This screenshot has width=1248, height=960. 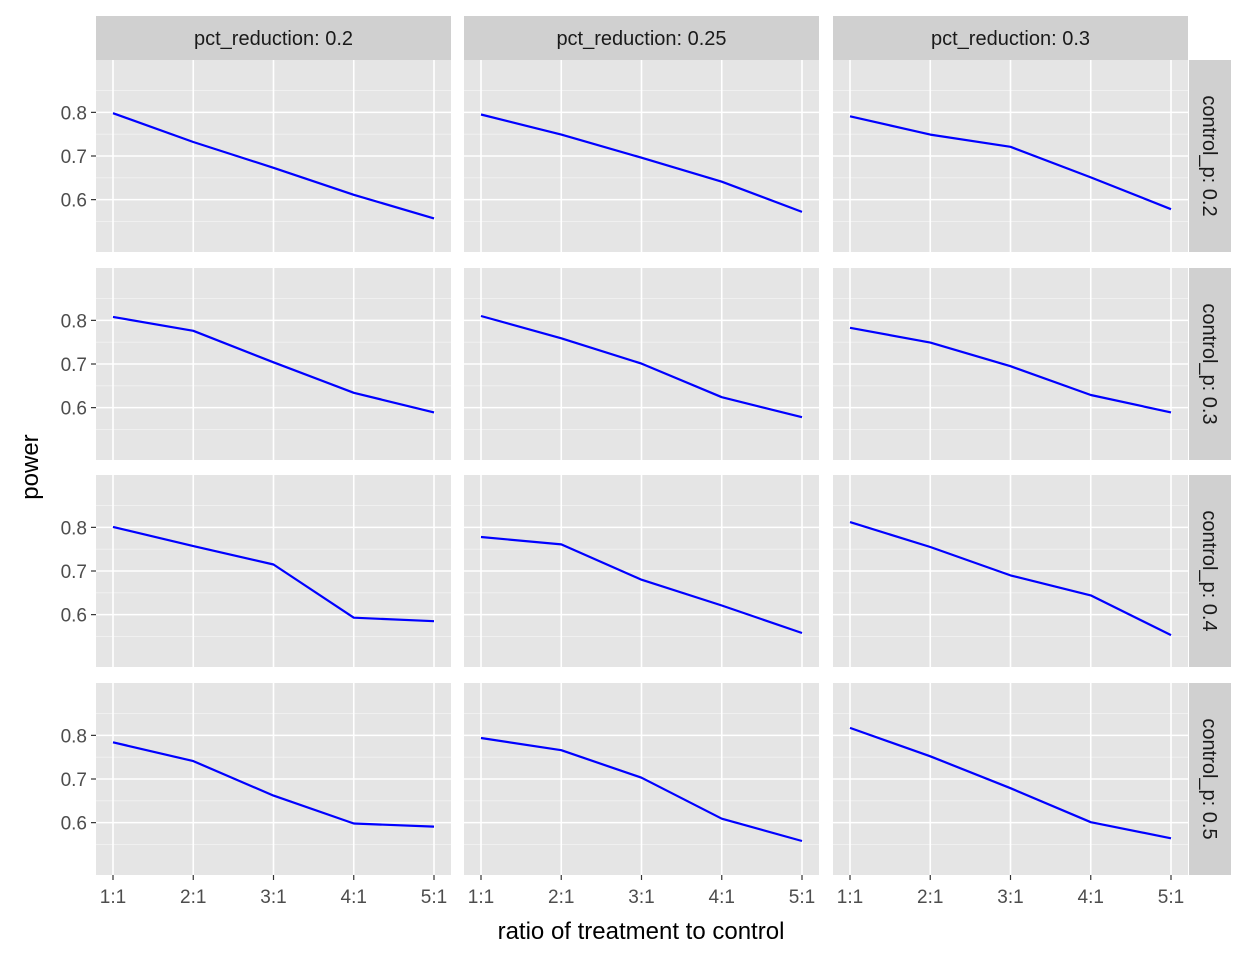 What do you see at coordinates (30, 466) in the screenshot?
I see `y-axis-title: power` at bounding box center [30, 466].